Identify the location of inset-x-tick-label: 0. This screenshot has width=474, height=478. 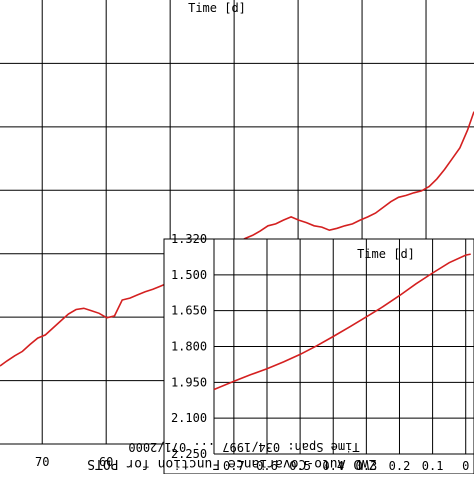
(465, 466).